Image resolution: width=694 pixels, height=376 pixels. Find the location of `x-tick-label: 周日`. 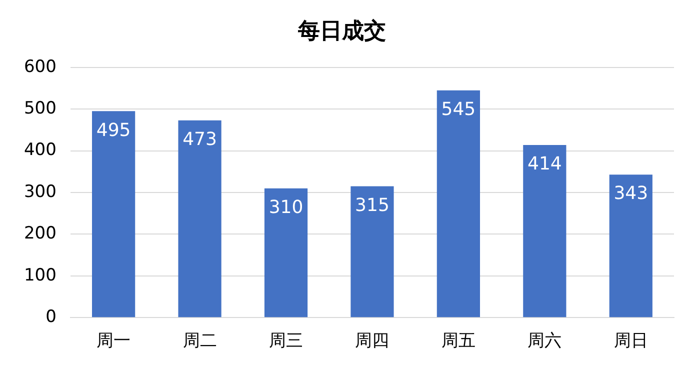

x-tick-label: 周日 is located at coordinates (631, 341).